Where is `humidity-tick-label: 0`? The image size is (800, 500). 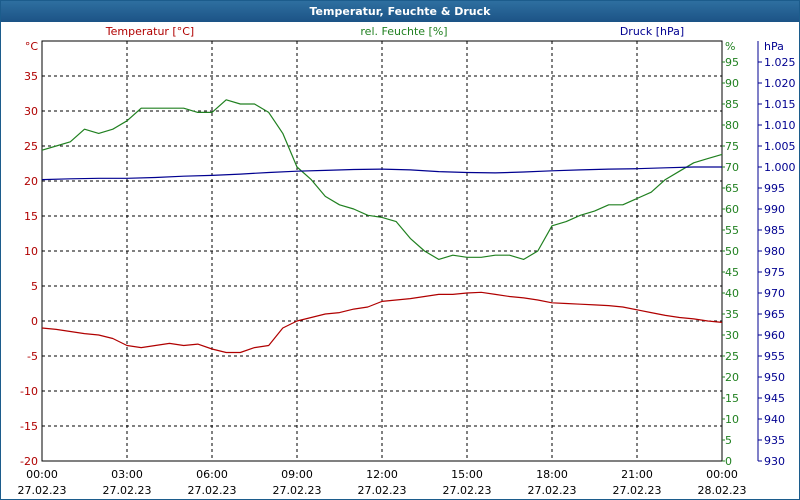
humidity-tick-label: 0 is located at coordinates (728, 461).